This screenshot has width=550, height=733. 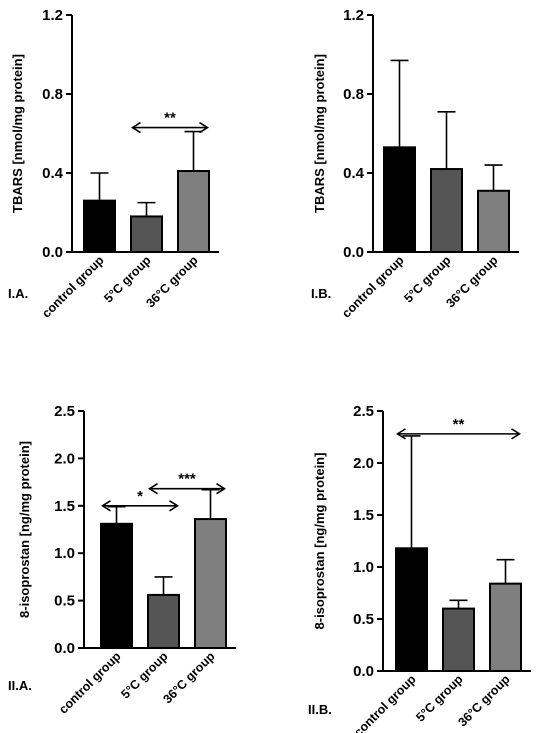 I want to click on significance-label: ***, so click(x=187, y=479).